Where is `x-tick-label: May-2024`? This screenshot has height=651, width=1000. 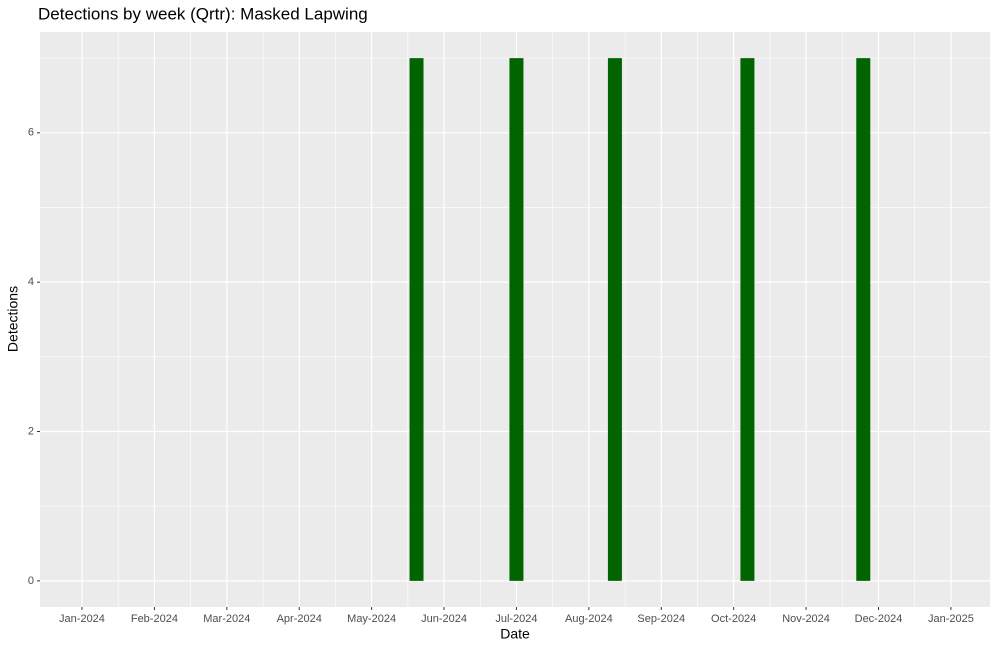
x-tick-label: May-2024 is located at coordinates (371, 619).